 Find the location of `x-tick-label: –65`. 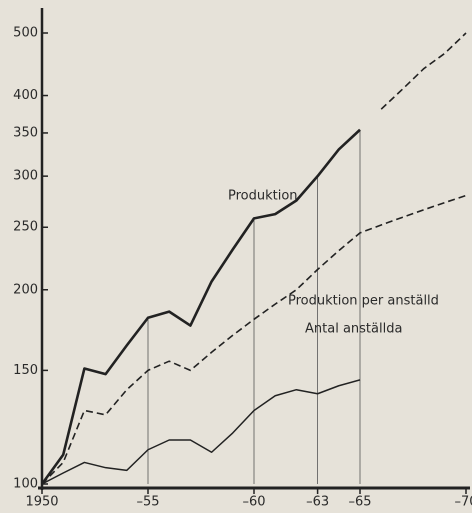

x-tick-label: –65 is located at coordinates (359, 502).